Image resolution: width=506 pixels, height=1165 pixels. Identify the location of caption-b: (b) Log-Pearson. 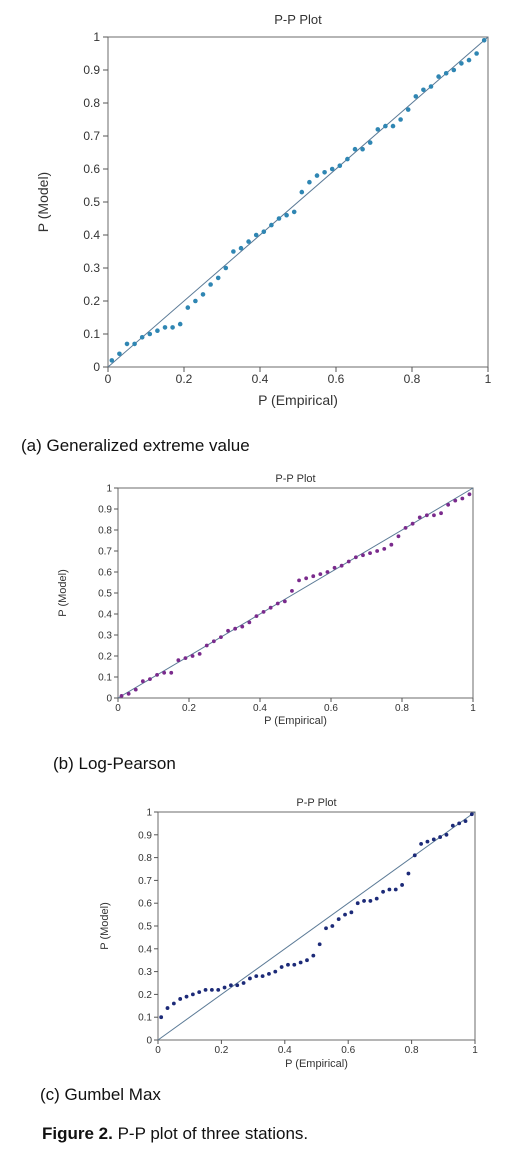
(114, 763).